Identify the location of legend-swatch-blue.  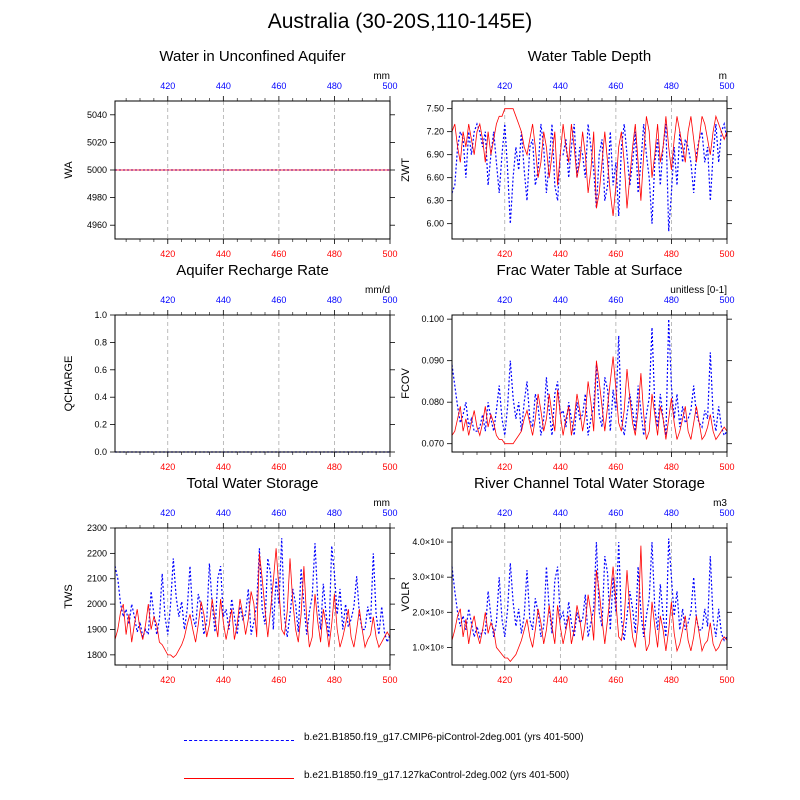
(239, 740).